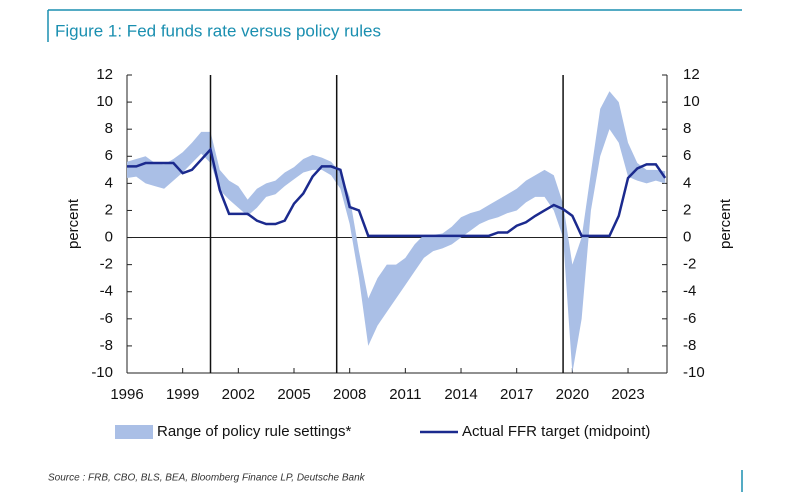 The image size is (800, 497). I want to click on x-tick-label: 2005, so click(293, 394).